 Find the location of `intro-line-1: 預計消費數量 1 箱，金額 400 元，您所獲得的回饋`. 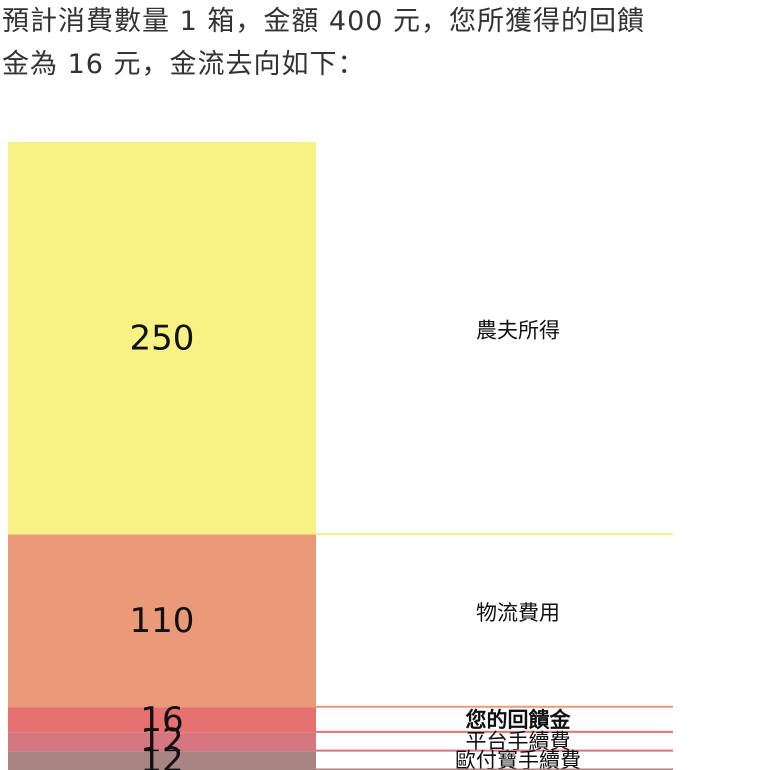

intro-line-1: 預計消費數量 1 箱，金額 400 元，您所獲得的回饋 is located at coordinates (324, 21).